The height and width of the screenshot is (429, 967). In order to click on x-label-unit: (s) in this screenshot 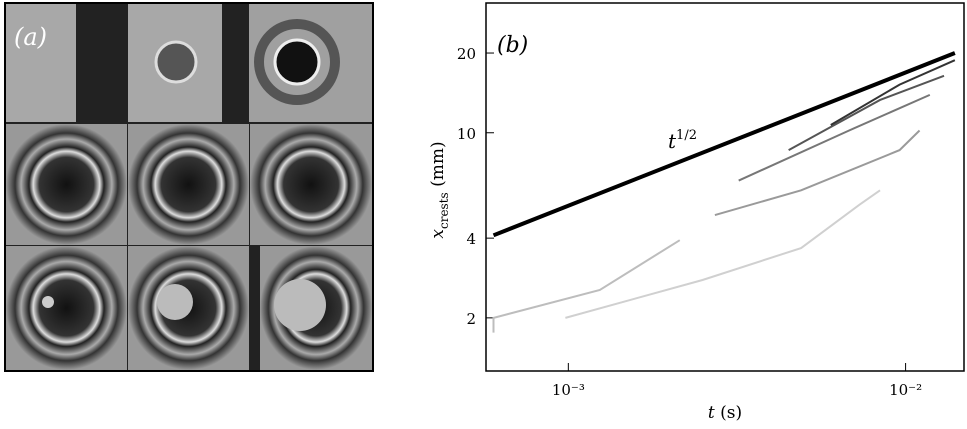, I will do `click(728, 413)`.